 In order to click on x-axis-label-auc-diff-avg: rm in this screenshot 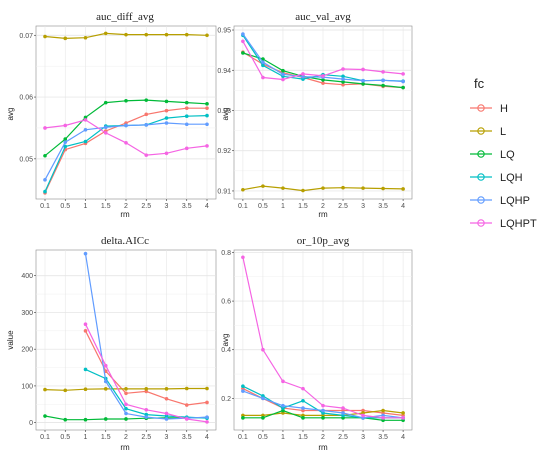, I will do `click(125, 214)`.